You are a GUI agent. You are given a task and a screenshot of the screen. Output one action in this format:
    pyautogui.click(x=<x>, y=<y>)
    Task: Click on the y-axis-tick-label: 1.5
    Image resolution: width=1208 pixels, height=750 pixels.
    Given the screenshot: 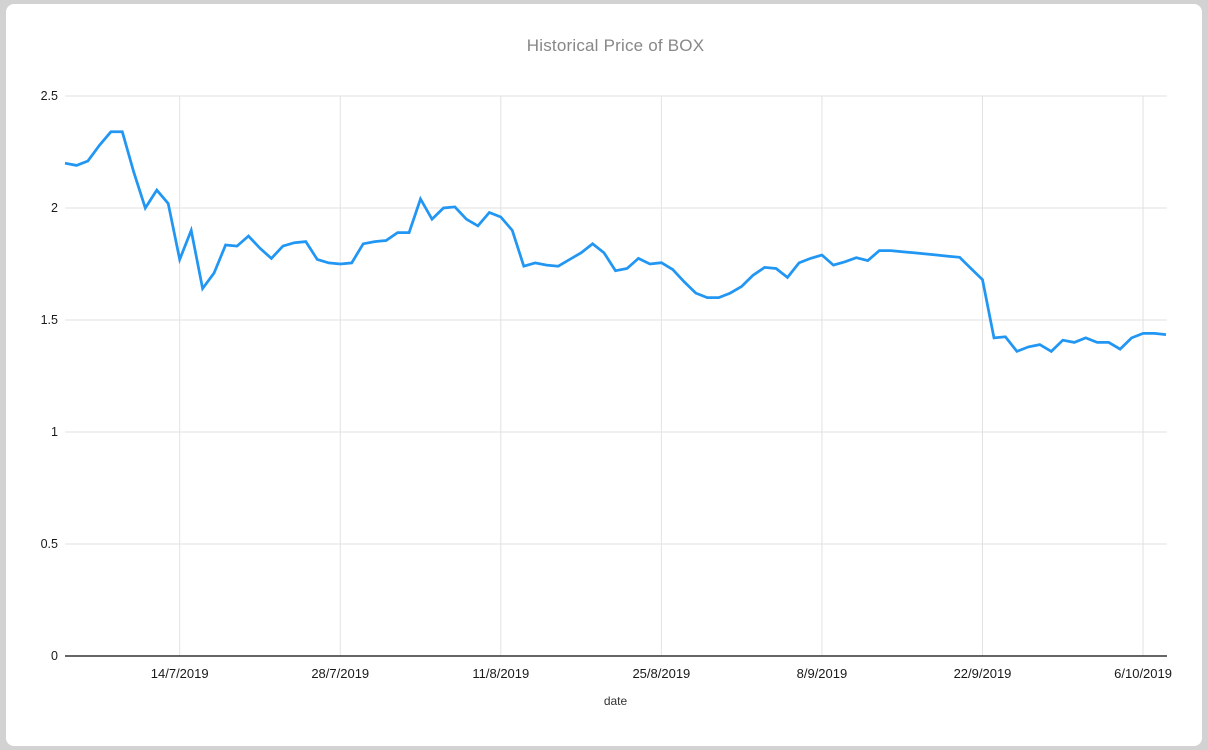 What is the action you would take?
    pyautogui.click(x=49, y=320)
    